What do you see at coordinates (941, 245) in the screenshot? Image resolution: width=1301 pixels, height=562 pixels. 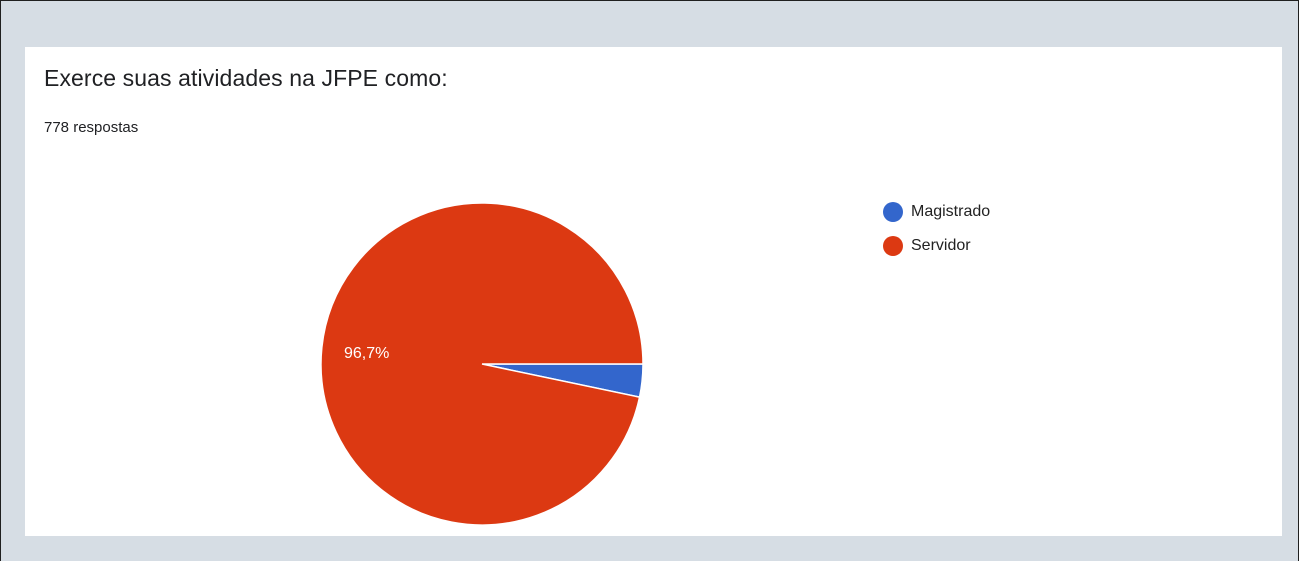 I see `legend-label: Servidor` at bounding box center [941, 245].